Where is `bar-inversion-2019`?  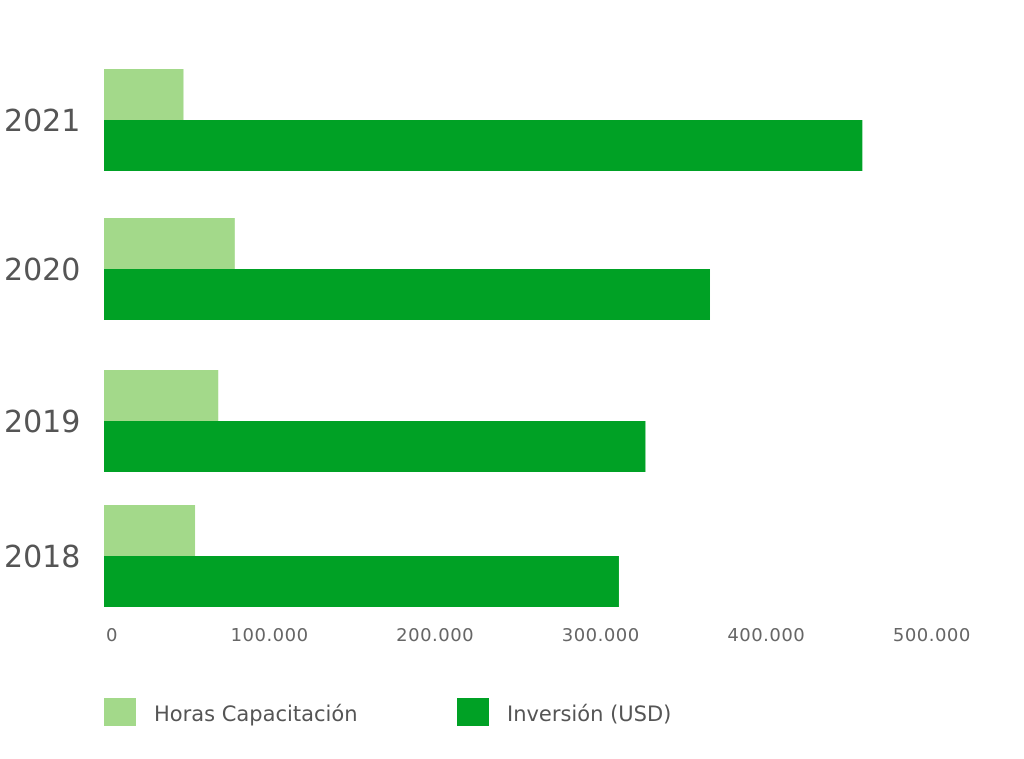 bar-inversion-2019 is located at coordinates (375, 446).